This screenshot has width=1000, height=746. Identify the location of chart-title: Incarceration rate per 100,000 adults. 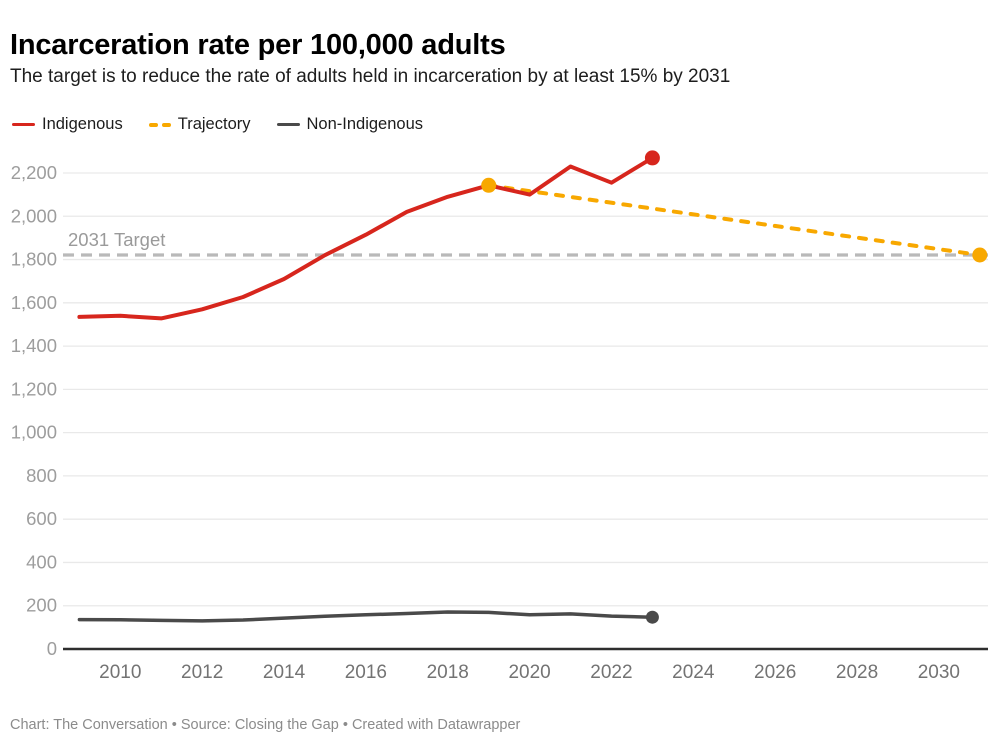
(258, 45).